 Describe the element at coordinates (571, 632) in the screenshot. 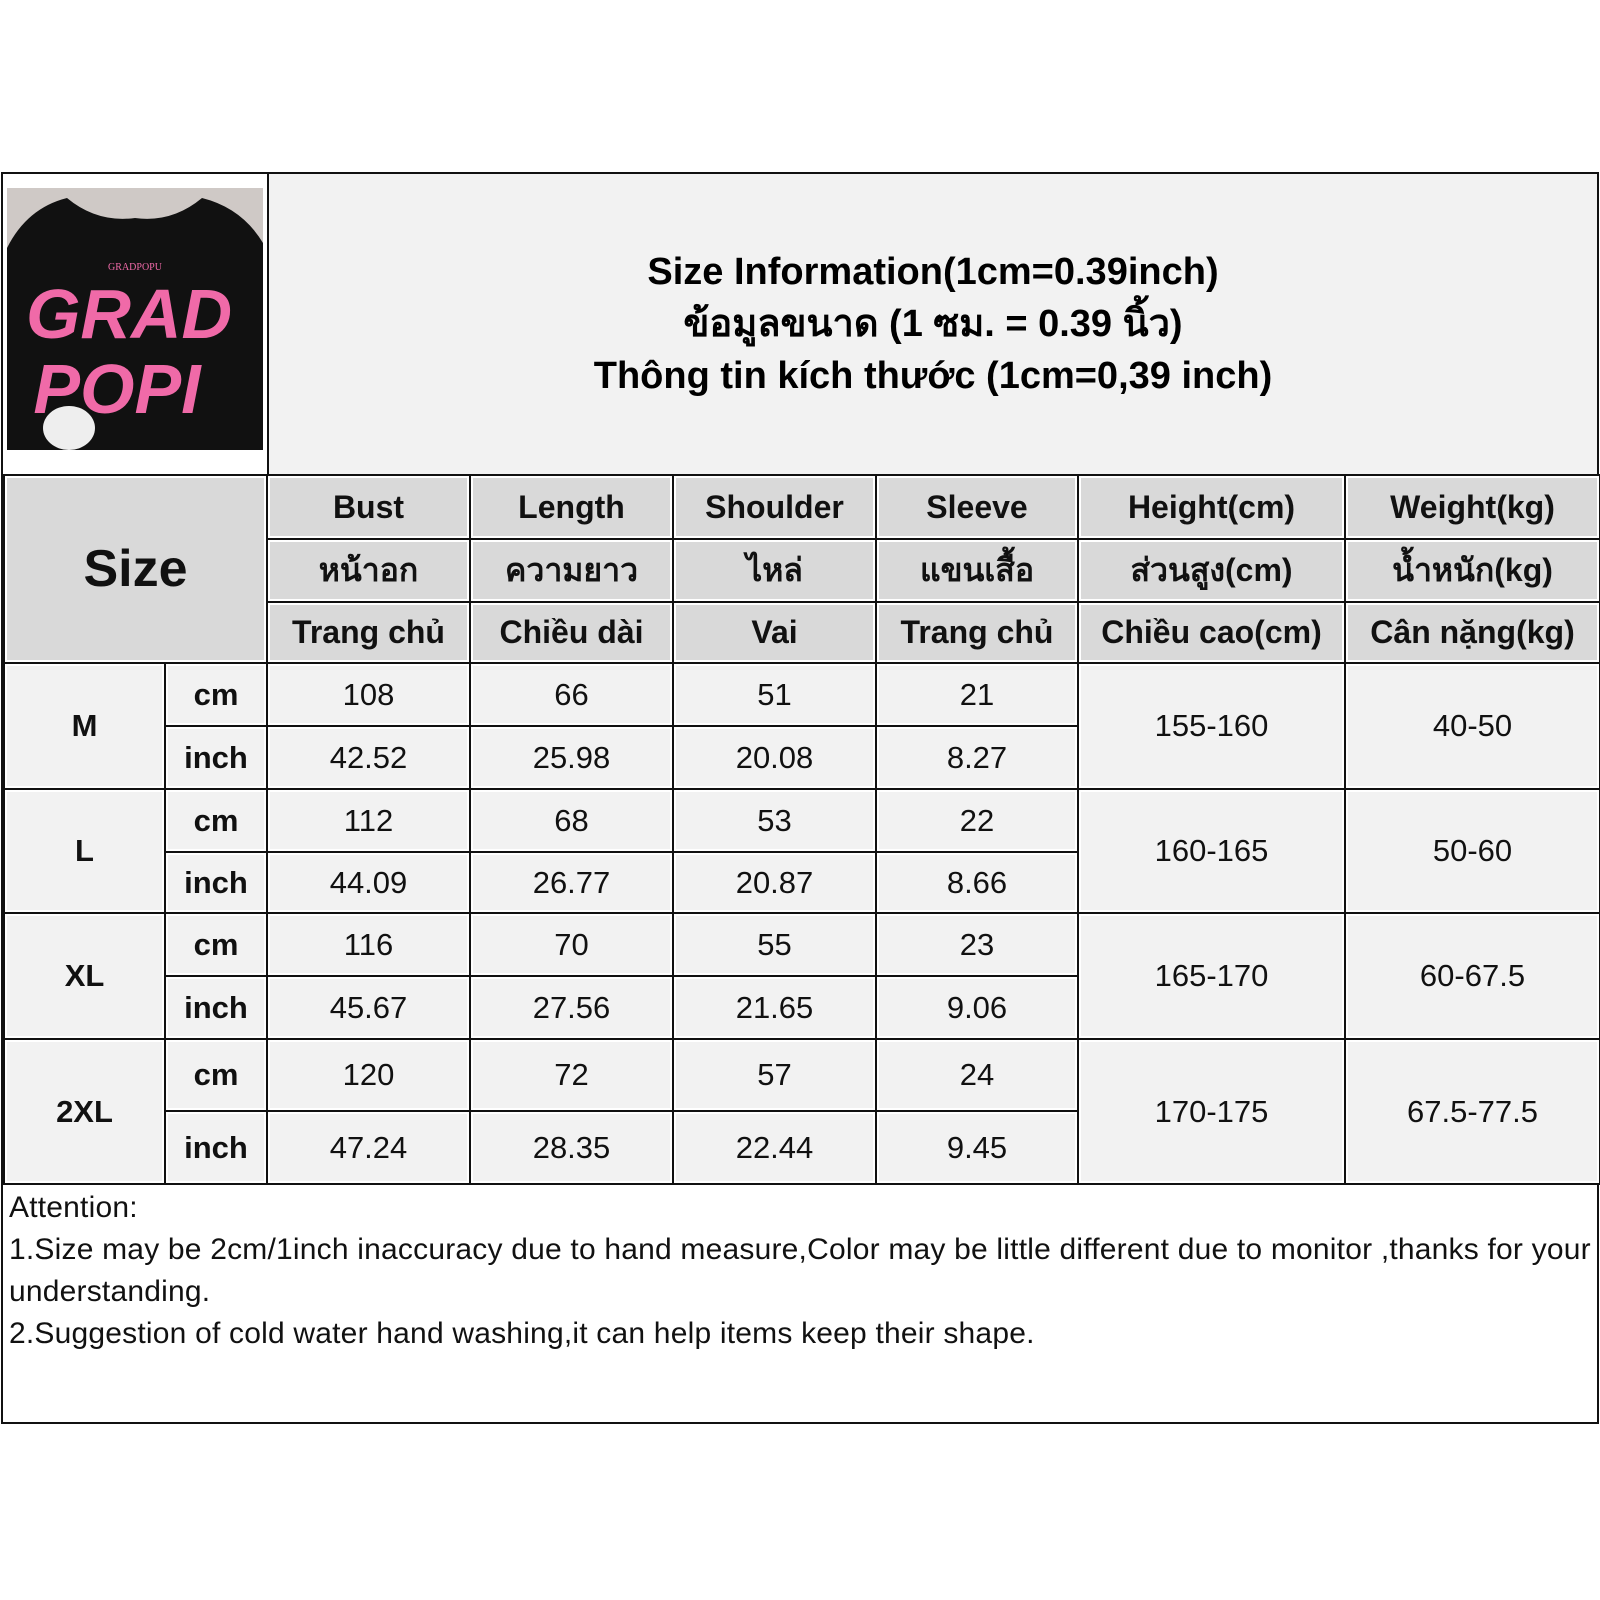

I see `column-header-vi: Chiều dài` at that location.